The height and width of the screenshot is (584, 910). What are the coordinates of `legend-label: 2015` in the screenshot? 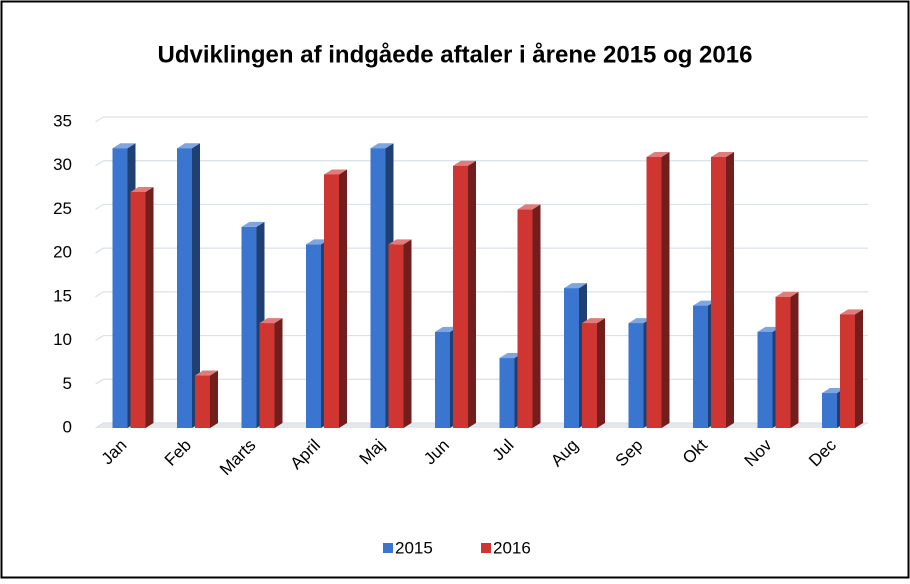 It's located at (414, 547).